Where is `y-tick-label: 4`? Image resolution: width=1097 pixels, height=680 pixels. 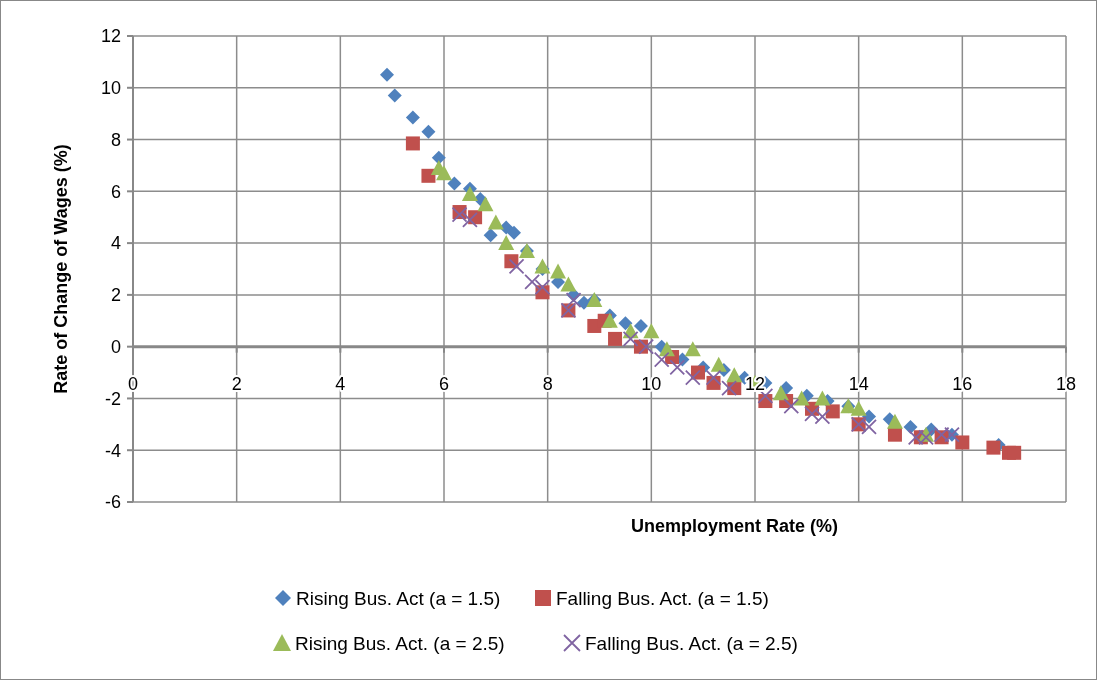 y-tick-label: 4 is located at coordinates (115, 243).